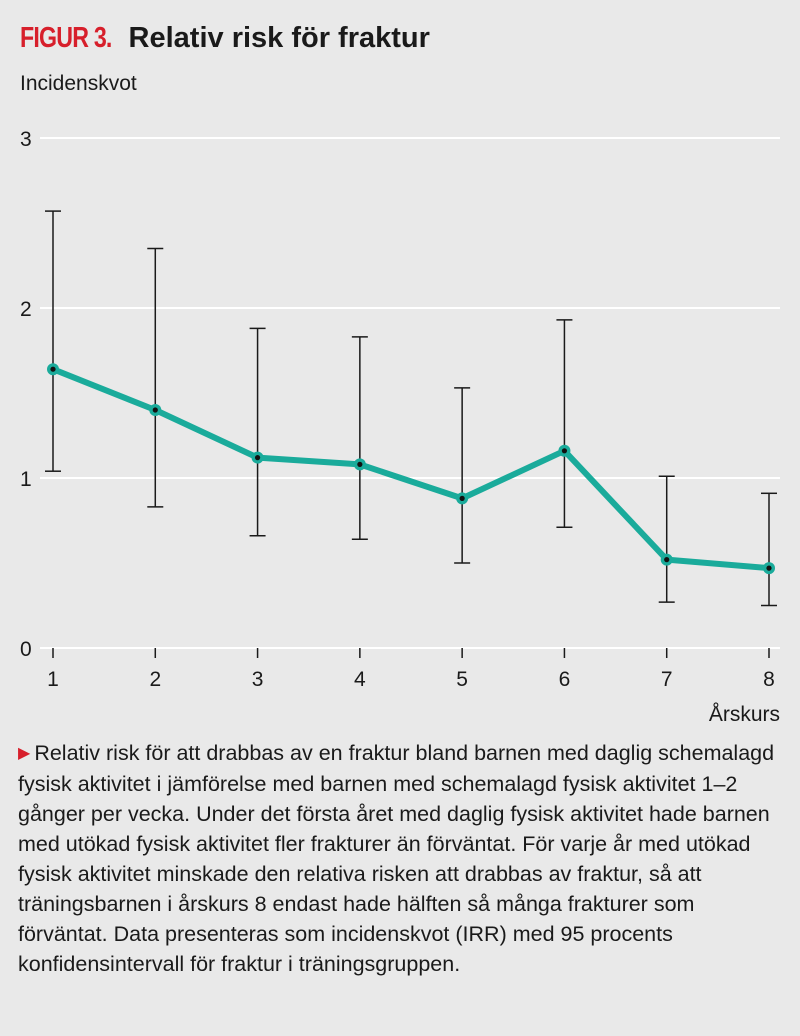  I want to click on figure-title-text: Relativ risk för fraktur, so click(279, 38).